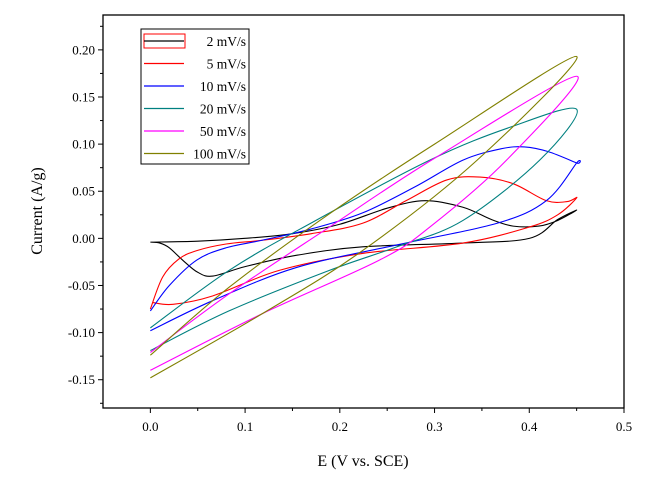  I want to click on x-tick-label: 0.0, so click(150, 426).